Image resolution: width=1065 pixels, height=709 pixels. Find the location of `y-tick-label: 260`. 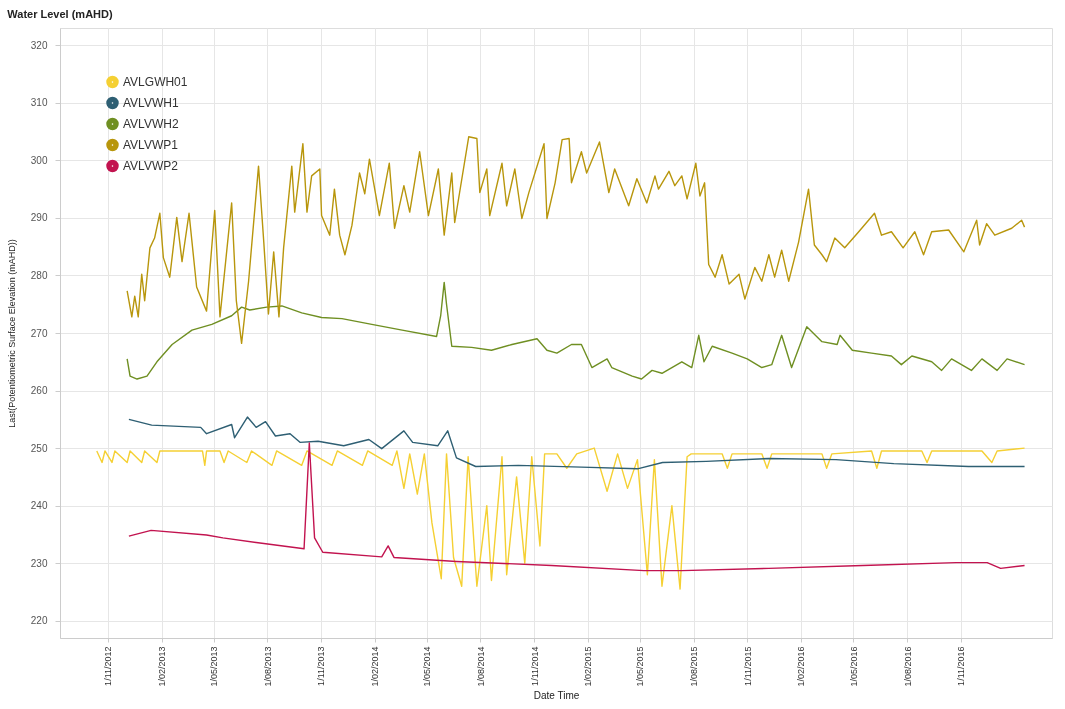

y-tick-label: 260 is located at coordinates (39, 391).